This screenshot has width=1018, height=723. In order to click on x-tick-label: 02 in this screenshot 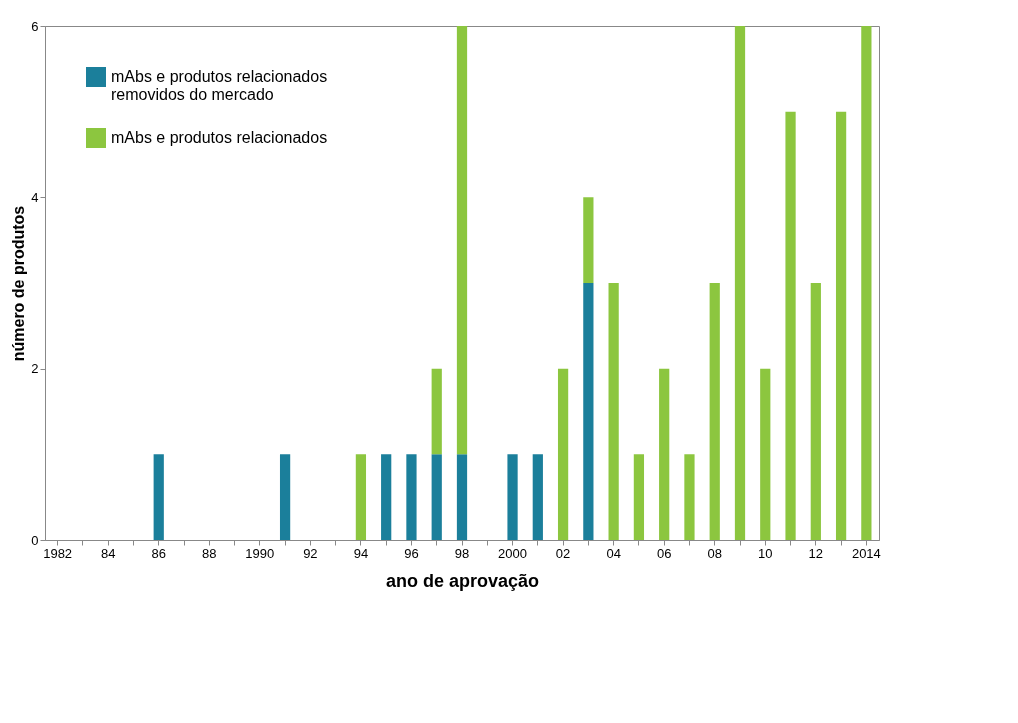, I will do `click(563, 553)`.